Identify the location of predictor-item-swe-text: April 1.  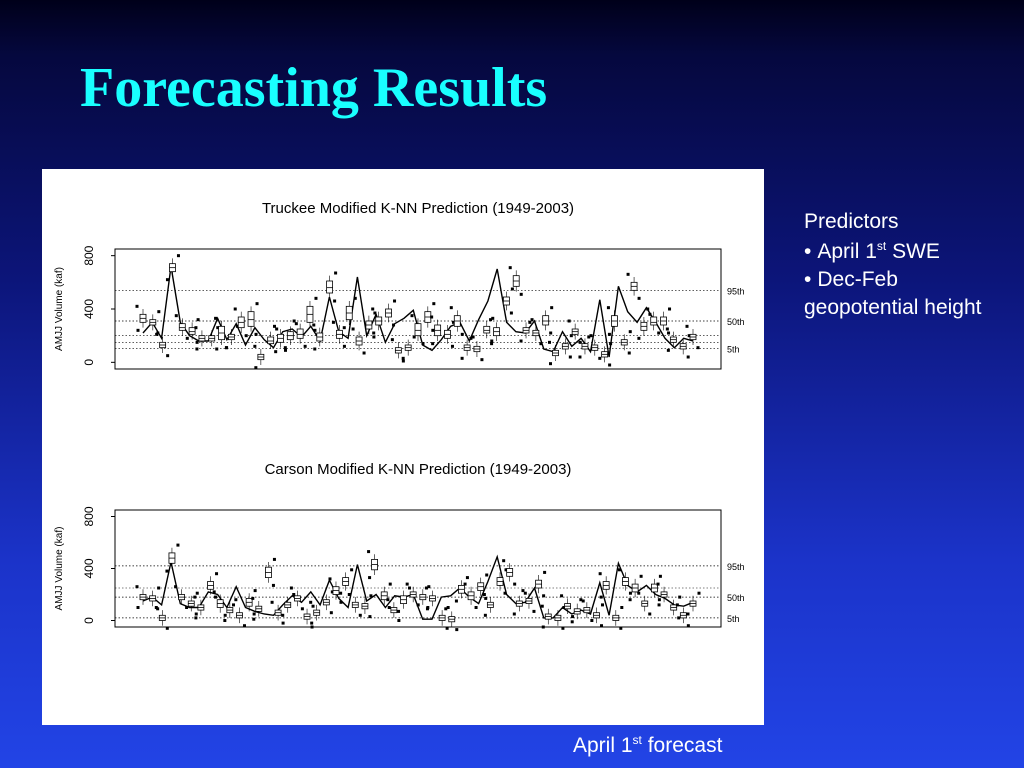
(847, 251).